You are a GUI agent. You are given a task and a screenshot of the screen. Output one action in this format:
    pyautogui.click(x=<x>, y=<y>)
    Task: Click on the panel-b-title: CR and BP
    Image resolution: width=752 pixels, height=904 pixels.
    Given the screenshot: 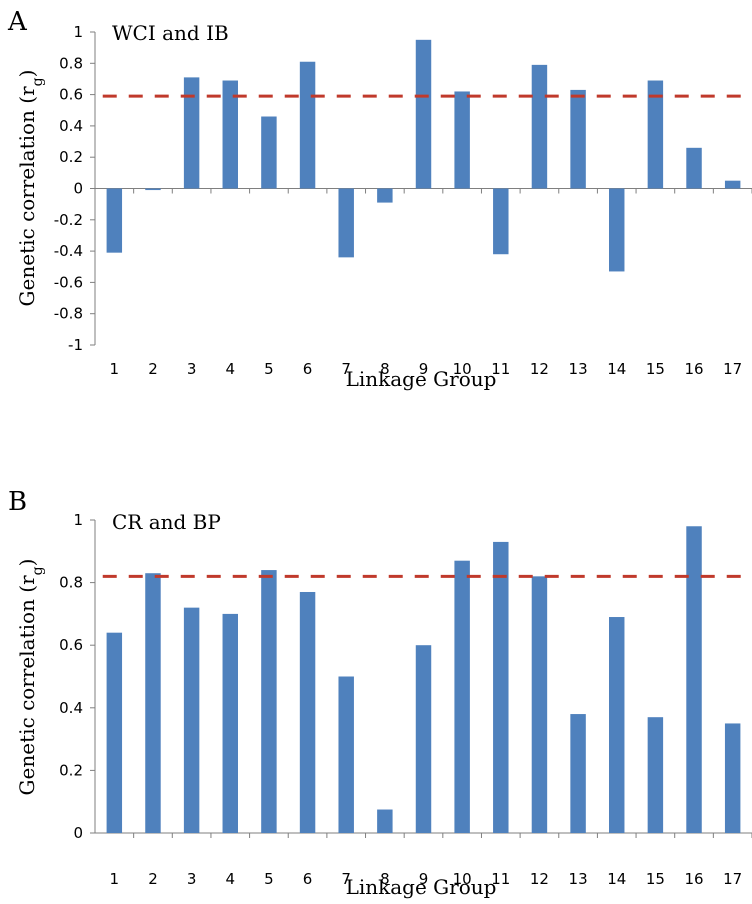 What is the action you would take?
    pyautogui.click(x=166, y=522)
    